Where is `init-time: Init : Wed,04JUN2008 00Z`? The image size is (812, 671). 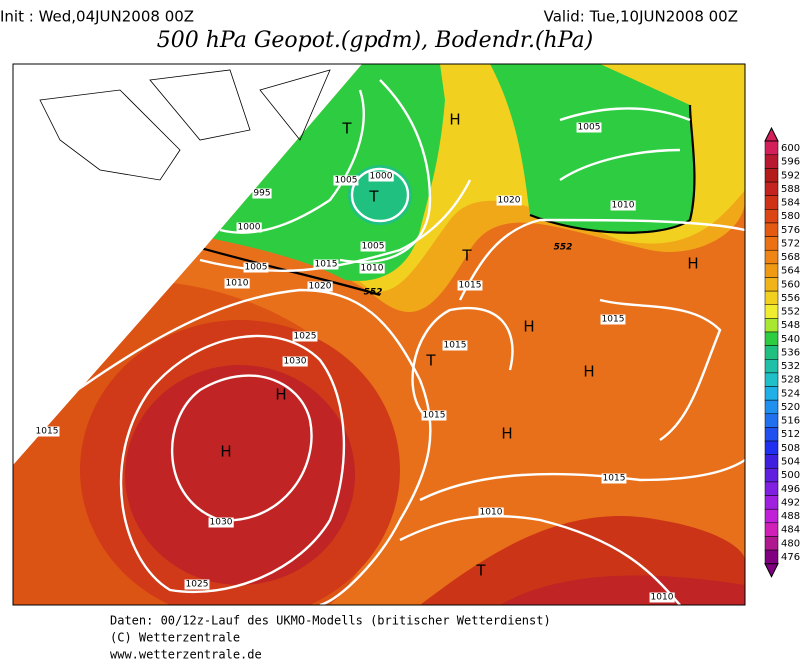 init-time: Init : Wed,04JUN2008 00Z is located at coordinates (97, 17).